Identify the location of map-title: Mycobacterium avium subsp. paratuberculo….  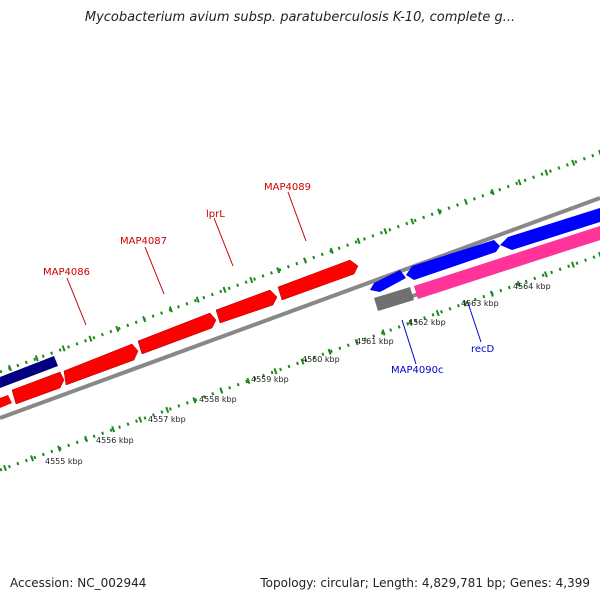
(300, 17).